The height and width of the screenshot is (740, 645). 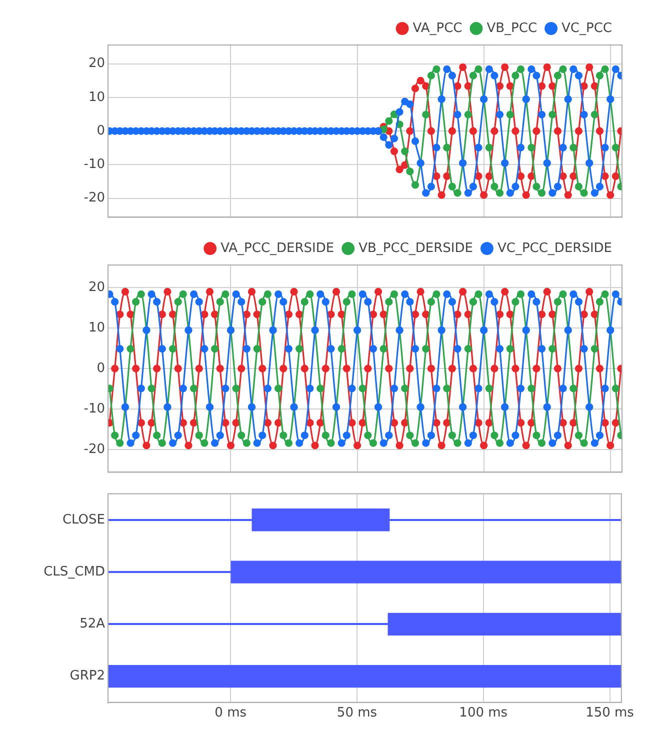 What do you see at coordinates (610, 713) in the screenshot?
I see `x-tick-label: 150 ms` at bounding box center [610, 713].